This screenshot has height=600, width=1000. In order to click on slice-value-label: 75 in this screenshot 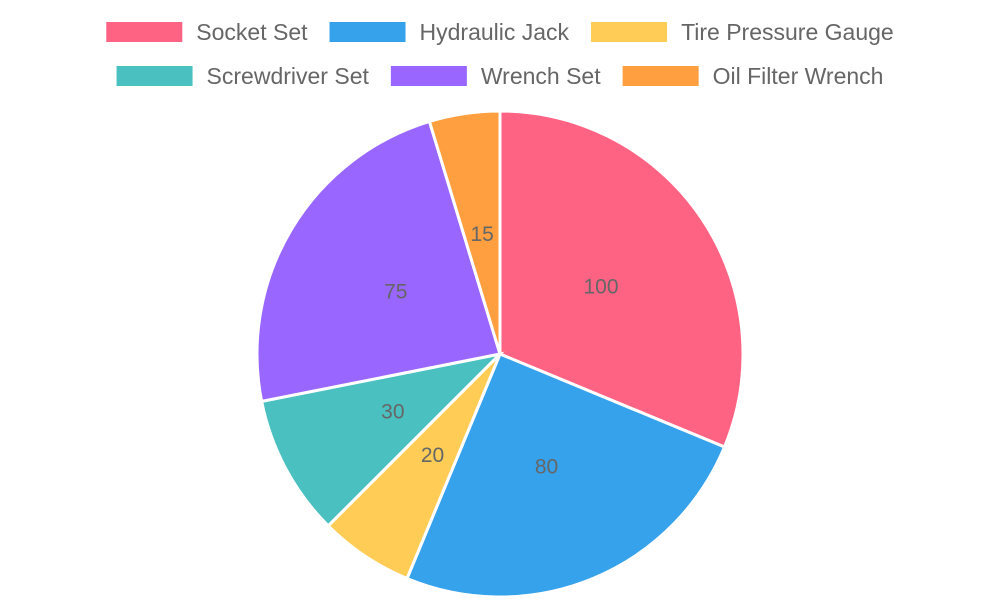, I will do `click(395, 292)`.